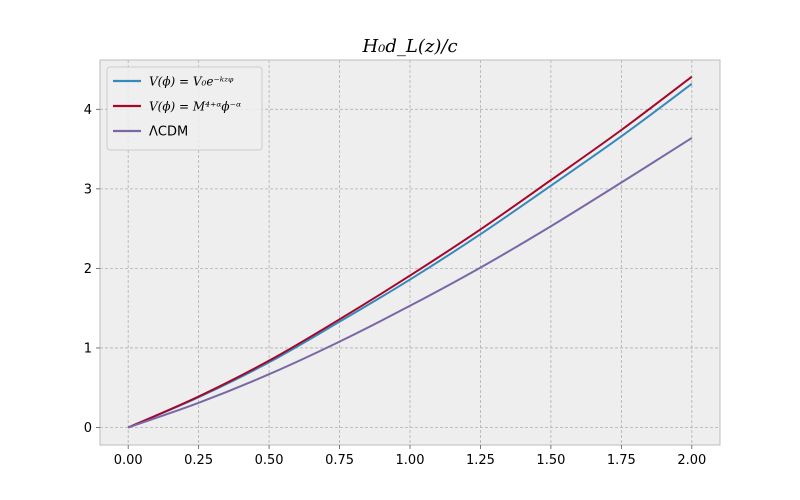 The width and height of the screenshot is (800, 500). What do you see at coordinates (410, 460) in the screenshot?
I see `x-tick-label: 1.00` at bounding box center [410, 460].